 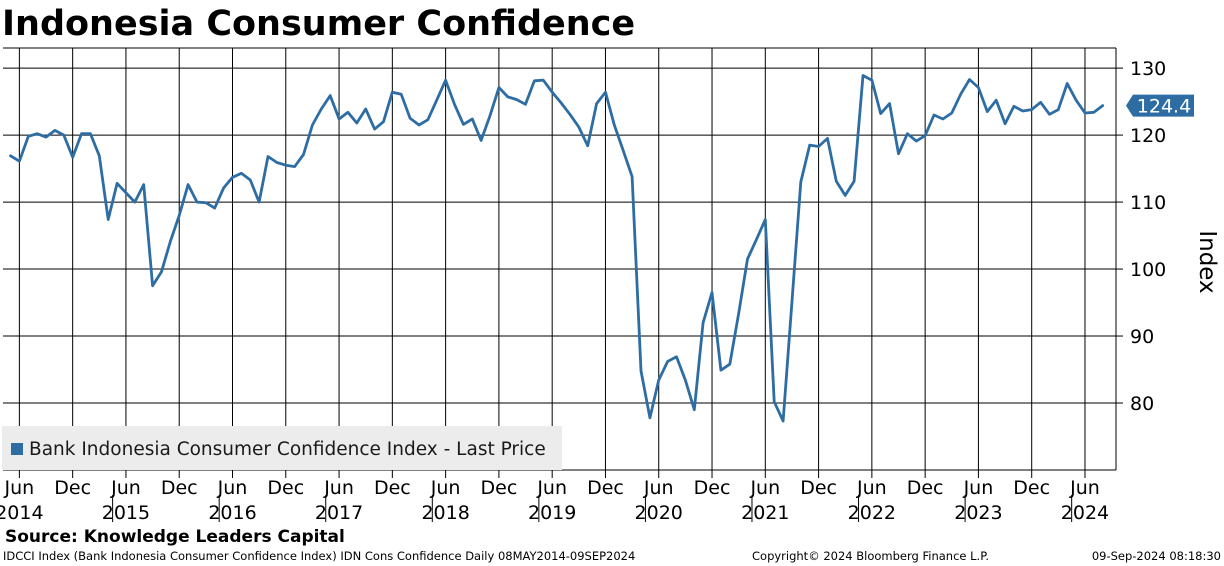 I want to click on x-year-label: 2023, so click(x=978, y=513).